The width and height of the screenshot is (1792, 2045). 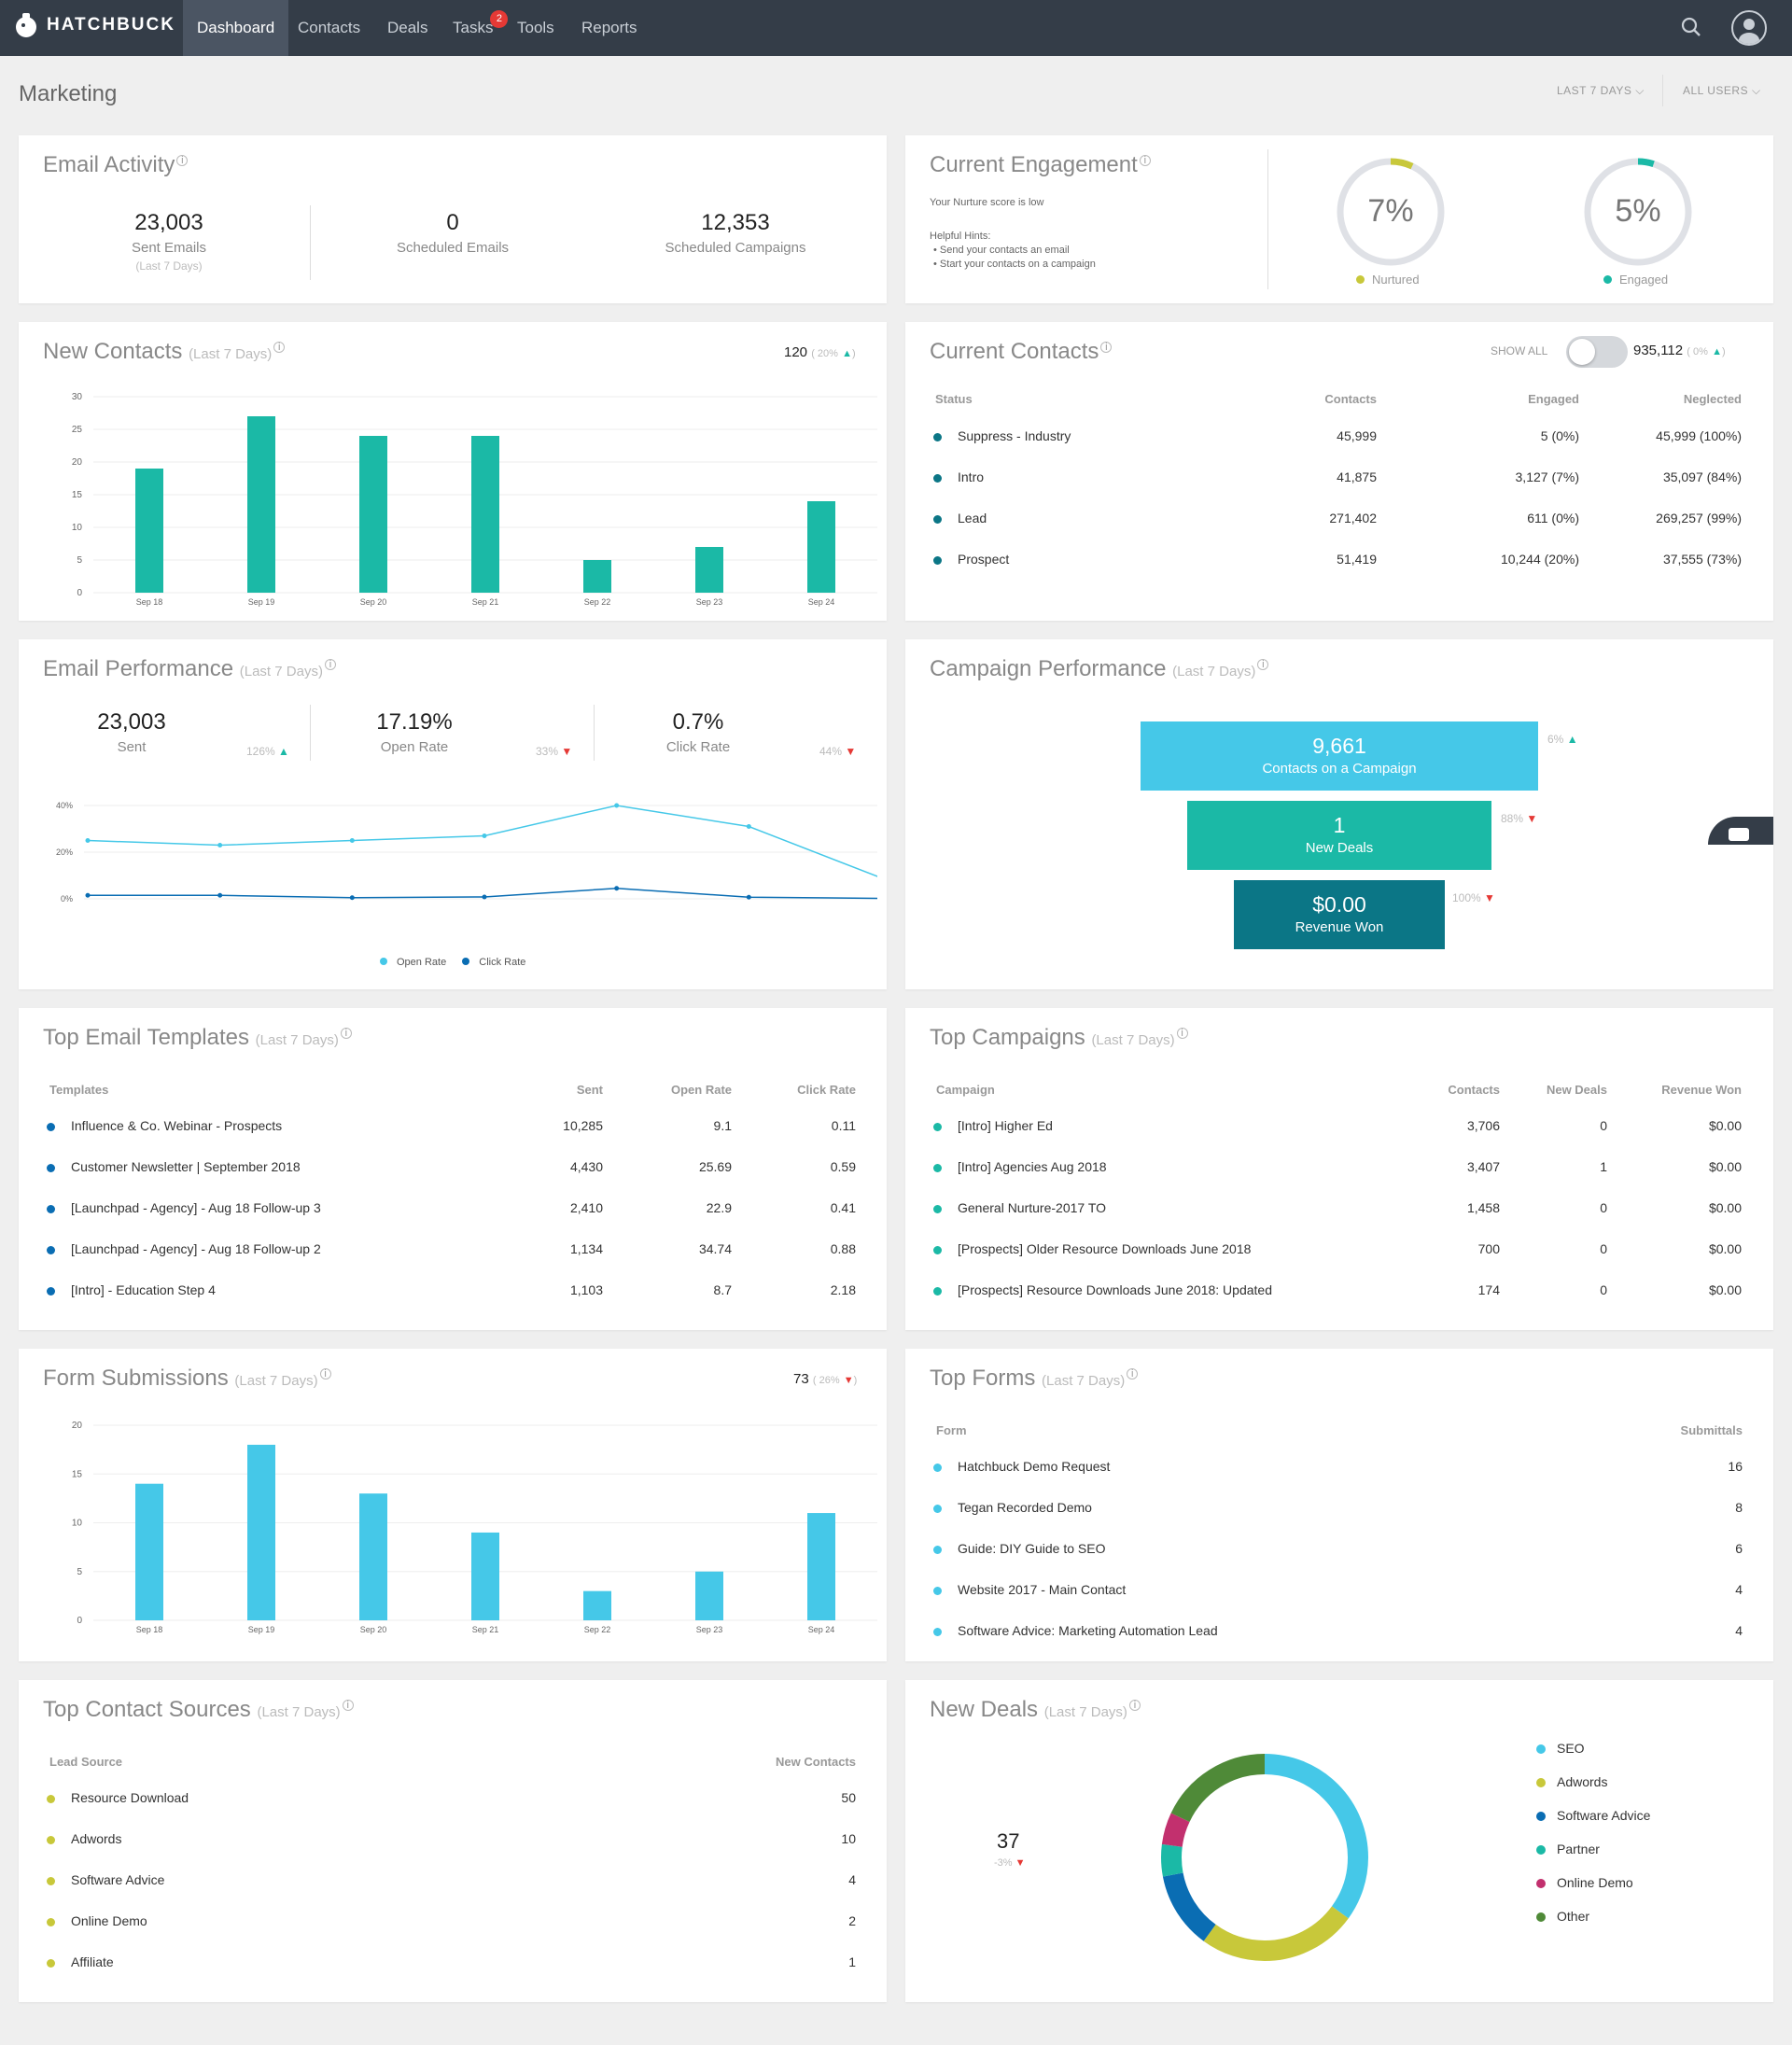 What do you see at coordinates (149, 1551) in the screenshot?
I see `bar` at bounding box center [149, 1551].